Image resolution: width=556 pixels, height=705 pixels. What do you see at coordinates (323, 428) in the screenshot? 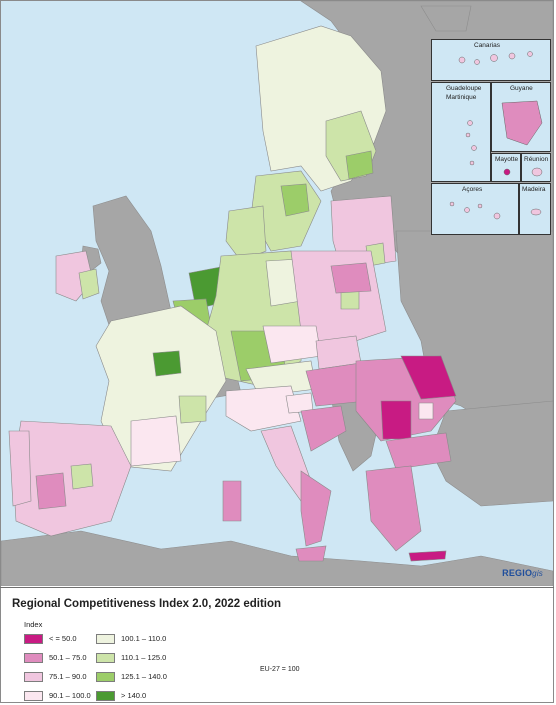
I see `region-croatia` at bounding box center [323, 428].